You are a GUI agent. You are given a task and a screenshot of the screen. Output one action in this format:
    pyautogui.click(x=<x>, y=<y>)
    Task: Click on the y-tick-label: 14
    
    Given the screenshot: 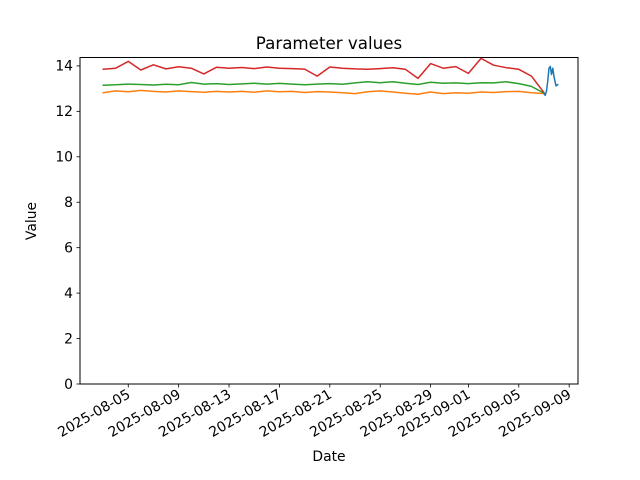 What is the action you would take?
    pyautogui.click(x=64, y=67)
    